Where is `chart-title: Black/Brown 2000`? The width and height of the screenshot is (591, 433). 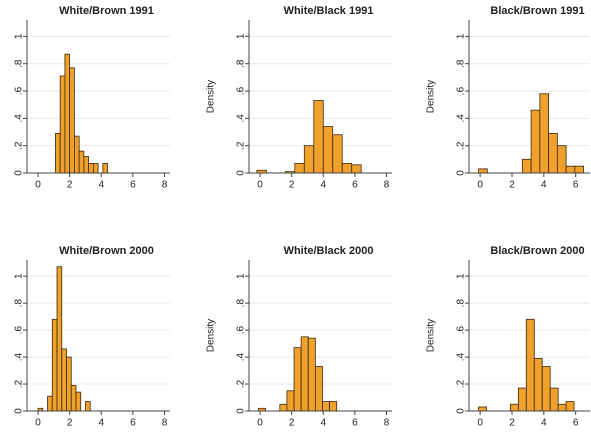 chart-title: Black/Brown 2000 is located at coordinates (537, 251).